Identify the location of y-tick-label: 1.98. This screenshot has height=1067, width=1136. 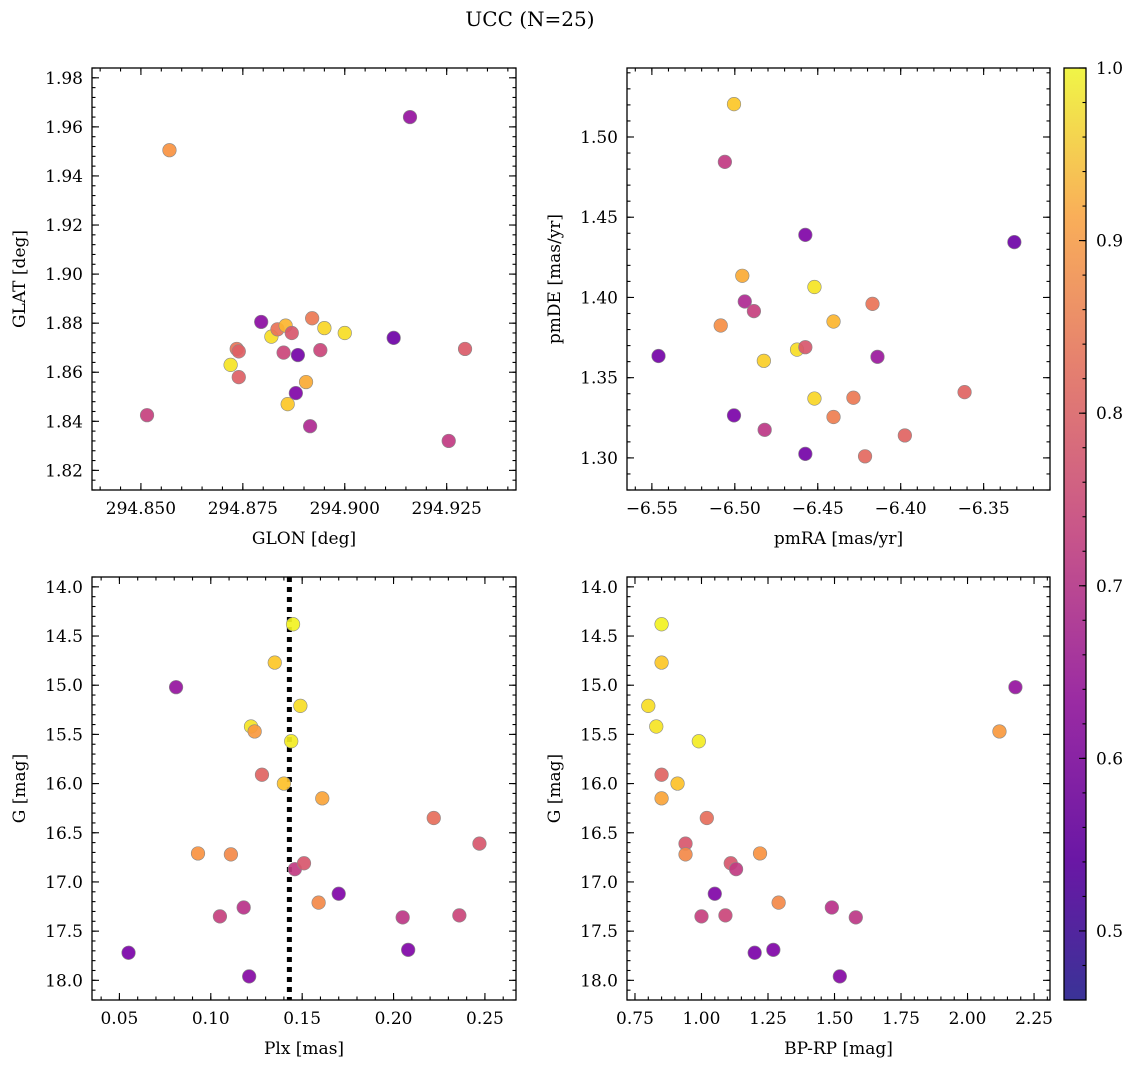
(64, 79).